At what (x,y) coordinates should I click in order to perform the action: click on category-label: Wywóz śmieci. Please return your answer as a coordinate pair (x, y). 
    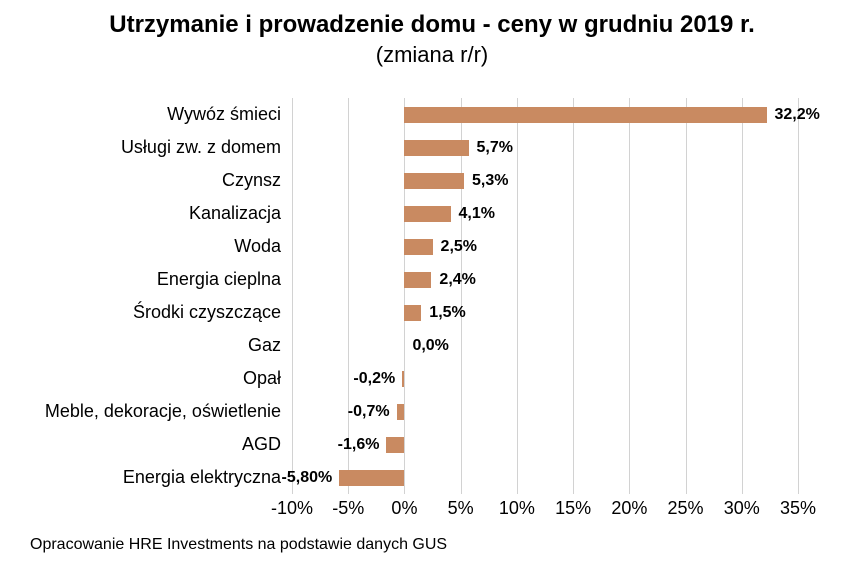
    Looking at the image, I should click on (224, 114).